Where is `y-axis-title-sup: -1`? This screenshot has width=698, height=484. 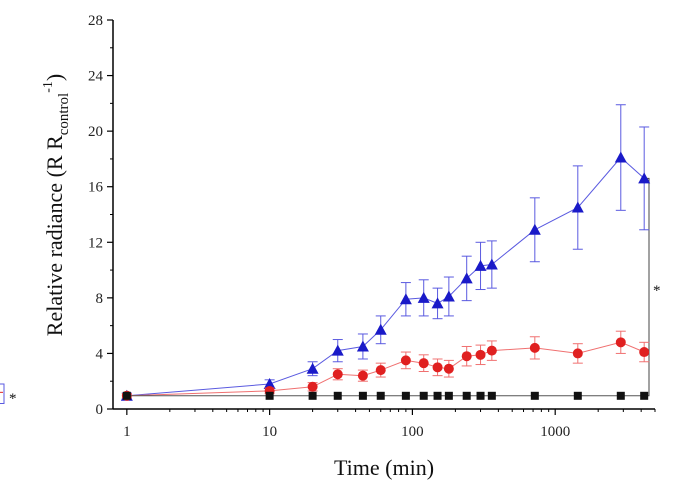 y-axis-title-sup: -1 is located at coordinates (48, 87).